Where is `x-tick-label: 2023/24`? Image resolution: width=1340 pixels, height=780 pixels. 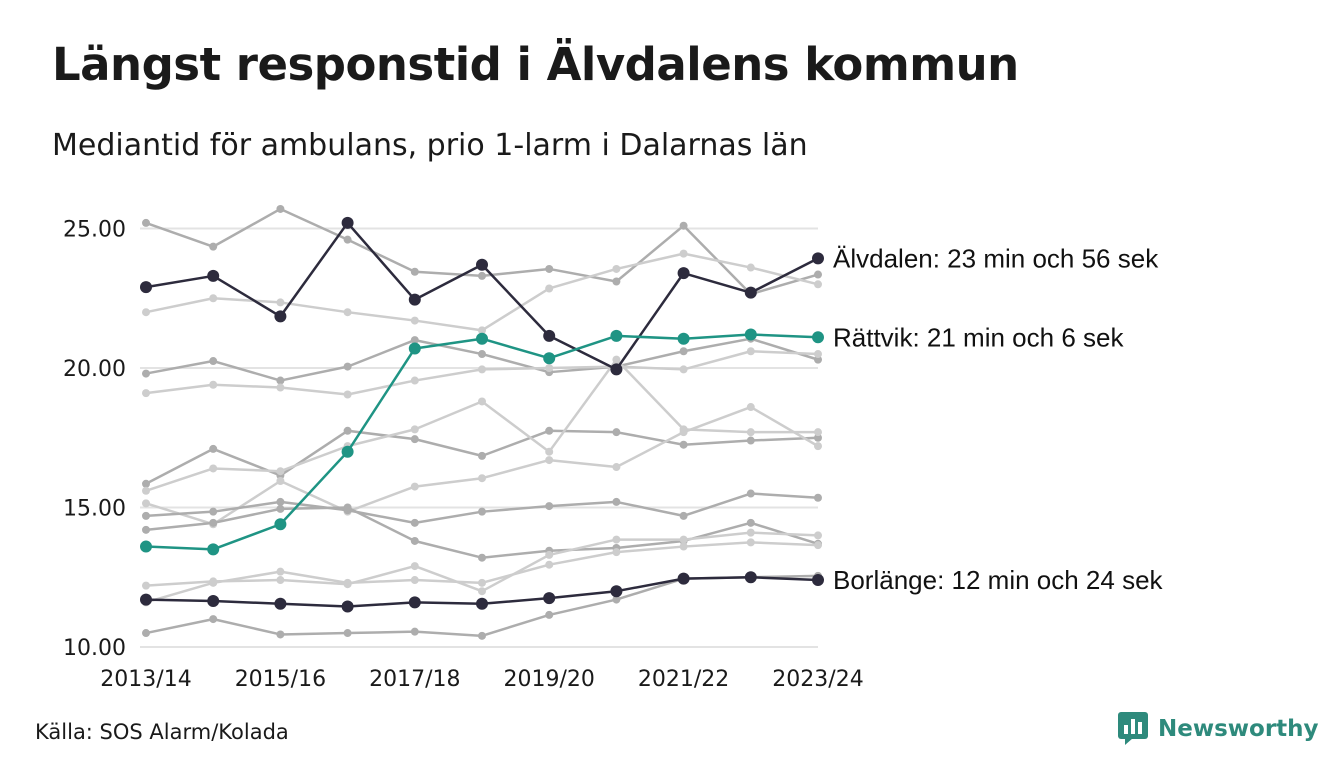
x-tick-label: 2023/24 is located at coordinates (817, 679).